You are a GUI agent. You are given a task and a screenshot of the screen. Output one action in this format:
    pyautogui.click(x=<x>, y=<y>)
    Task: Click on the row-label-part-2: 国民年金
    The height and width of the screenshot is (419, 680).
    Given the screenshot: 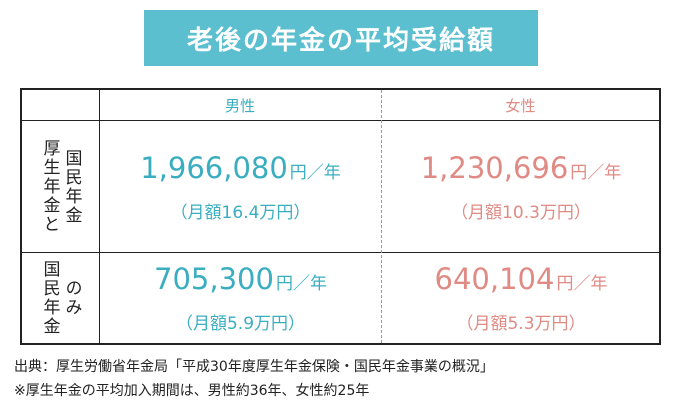 What is the action you would take?
    pyautogui.click(x=71, y=186)
    